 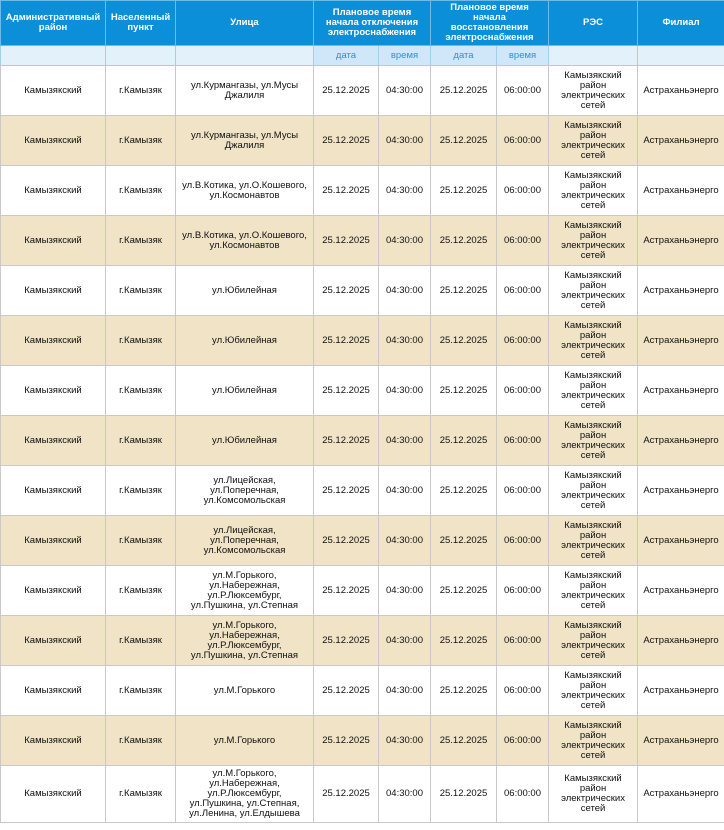 What do you see at coordinates (680, 23) in the screenshot?
I see `header-cell: Филиал` at bounding box center [680, 23].